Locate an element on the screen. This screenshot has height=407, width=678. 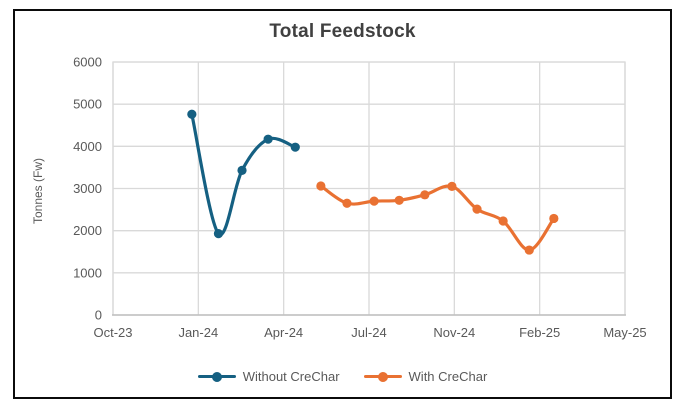
legend-item-with-crechar: With CreChar is located at coordinates (425, 376).